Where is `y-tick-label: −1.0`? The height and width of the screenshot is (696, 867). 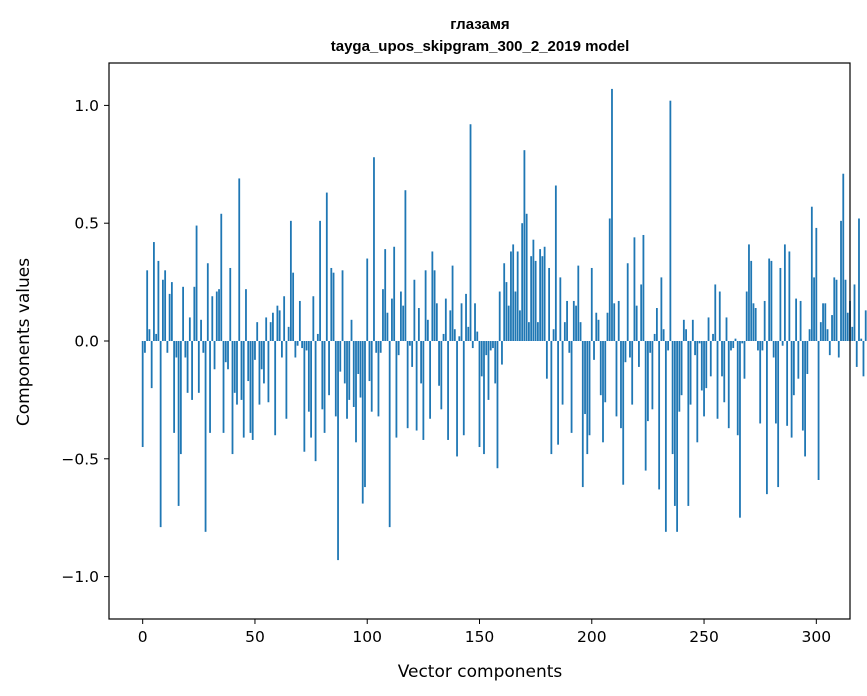
y-tick-label: −1.0 is located at coordinates (80, 577).